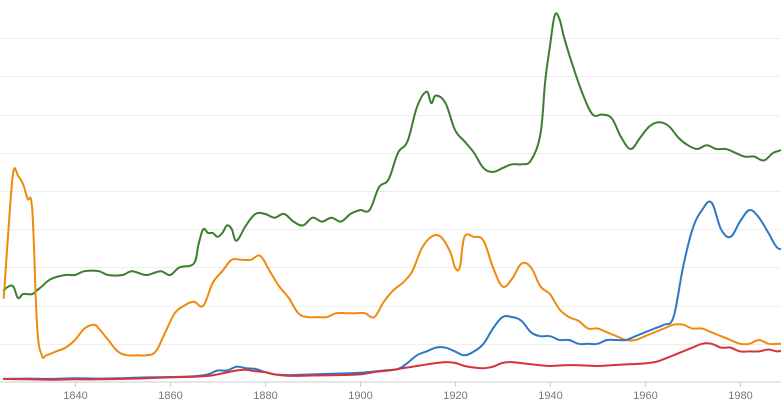  Describe the element at coordinates (740, 396) in the screenshot. I see `x-tick-label-1980: 1980` at that location.